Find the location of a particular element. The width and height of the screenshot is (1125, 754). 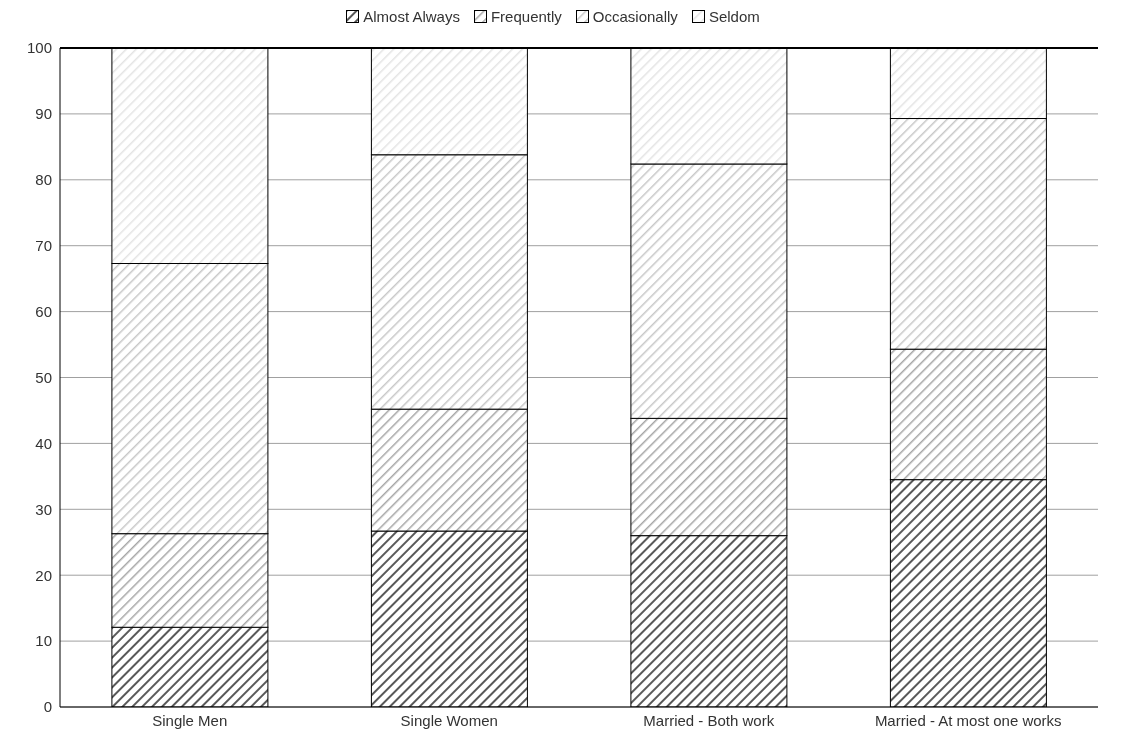

y-tick-label: 20 is located at coordinates (43, 575).